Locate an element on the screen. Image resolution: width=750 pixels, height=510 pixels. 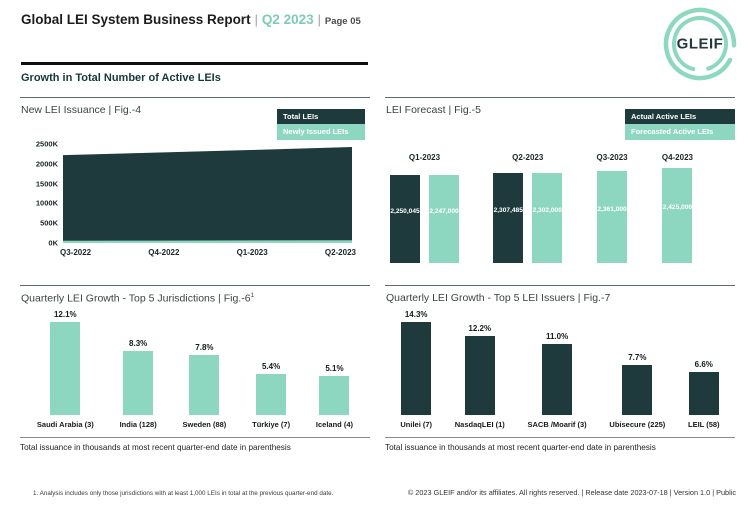
page-number: Page 05 is located at coordinates (342, 21).